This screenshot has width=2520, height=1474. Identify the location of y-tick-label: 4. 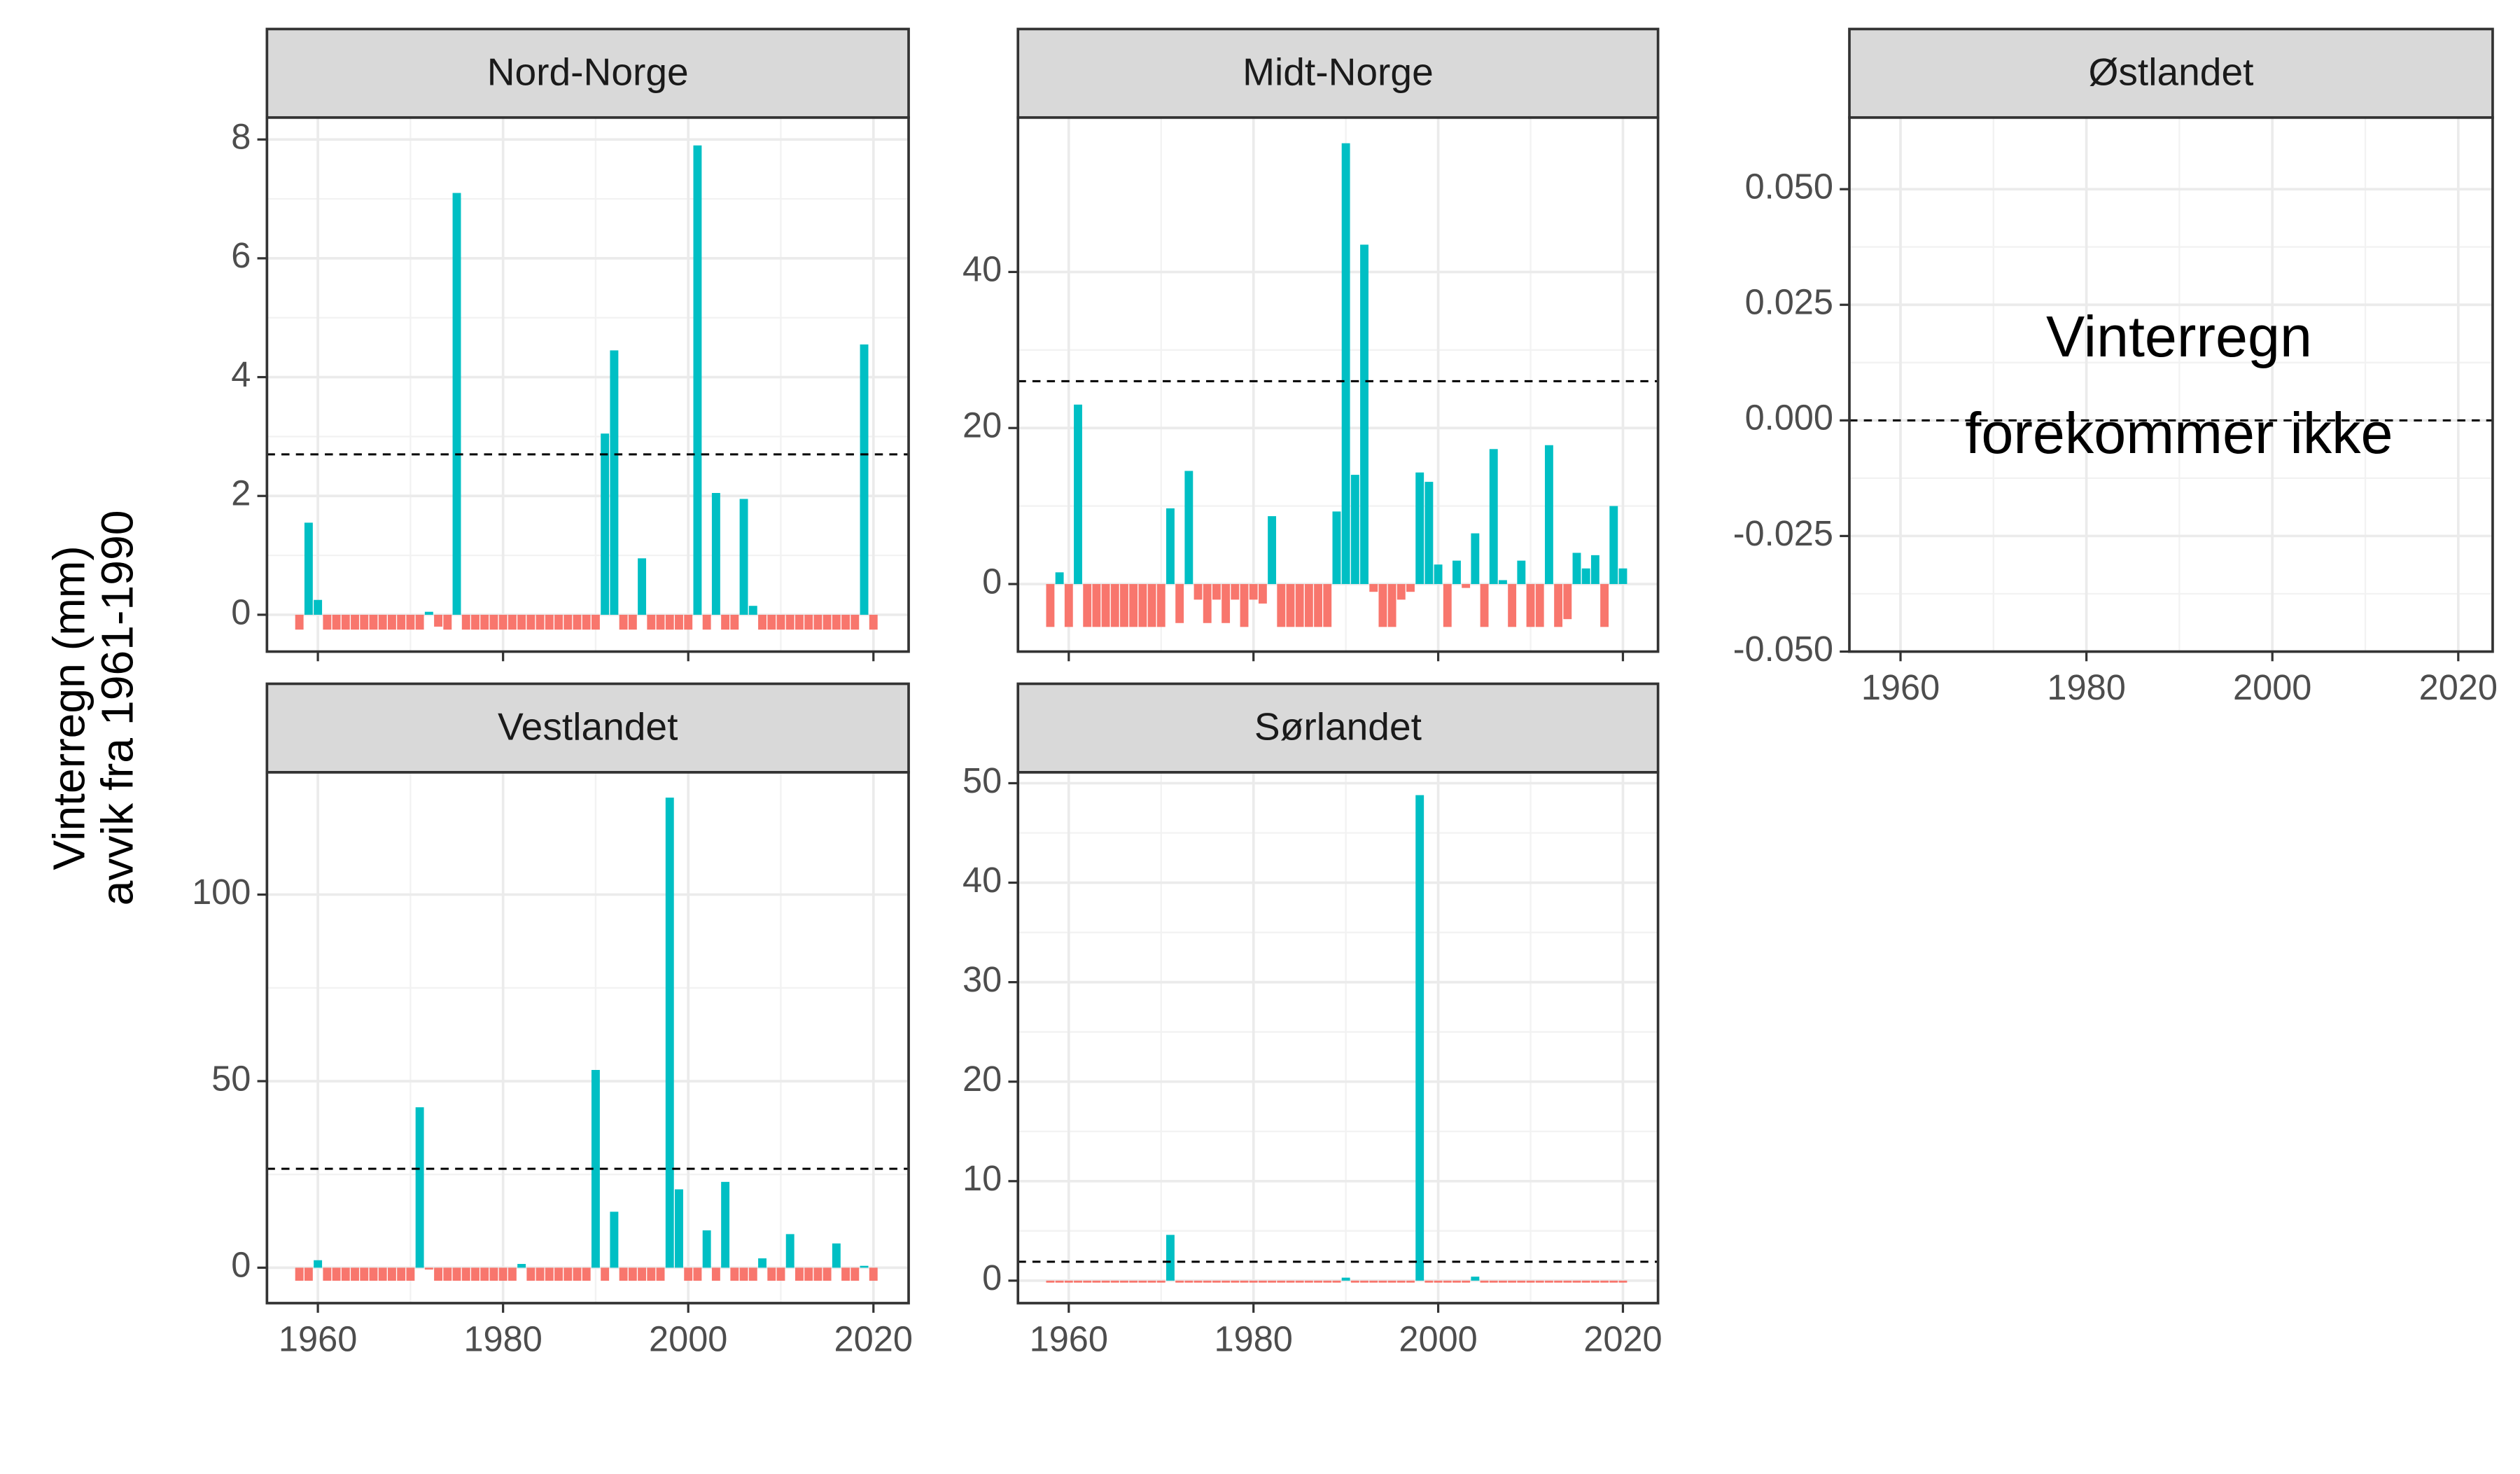
(241, 374).